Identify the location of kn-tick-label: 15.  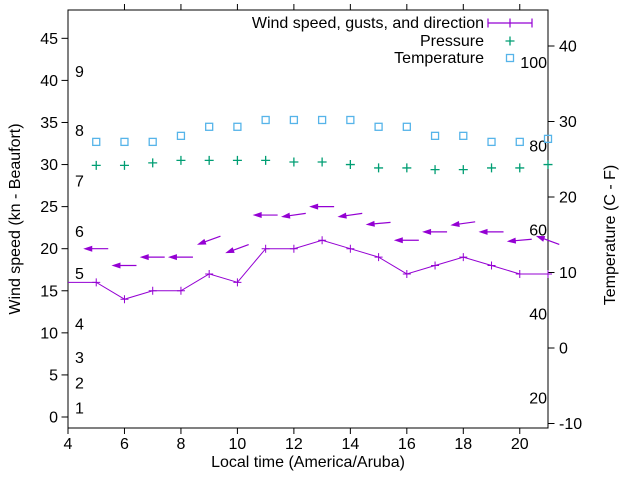
(49, 291).